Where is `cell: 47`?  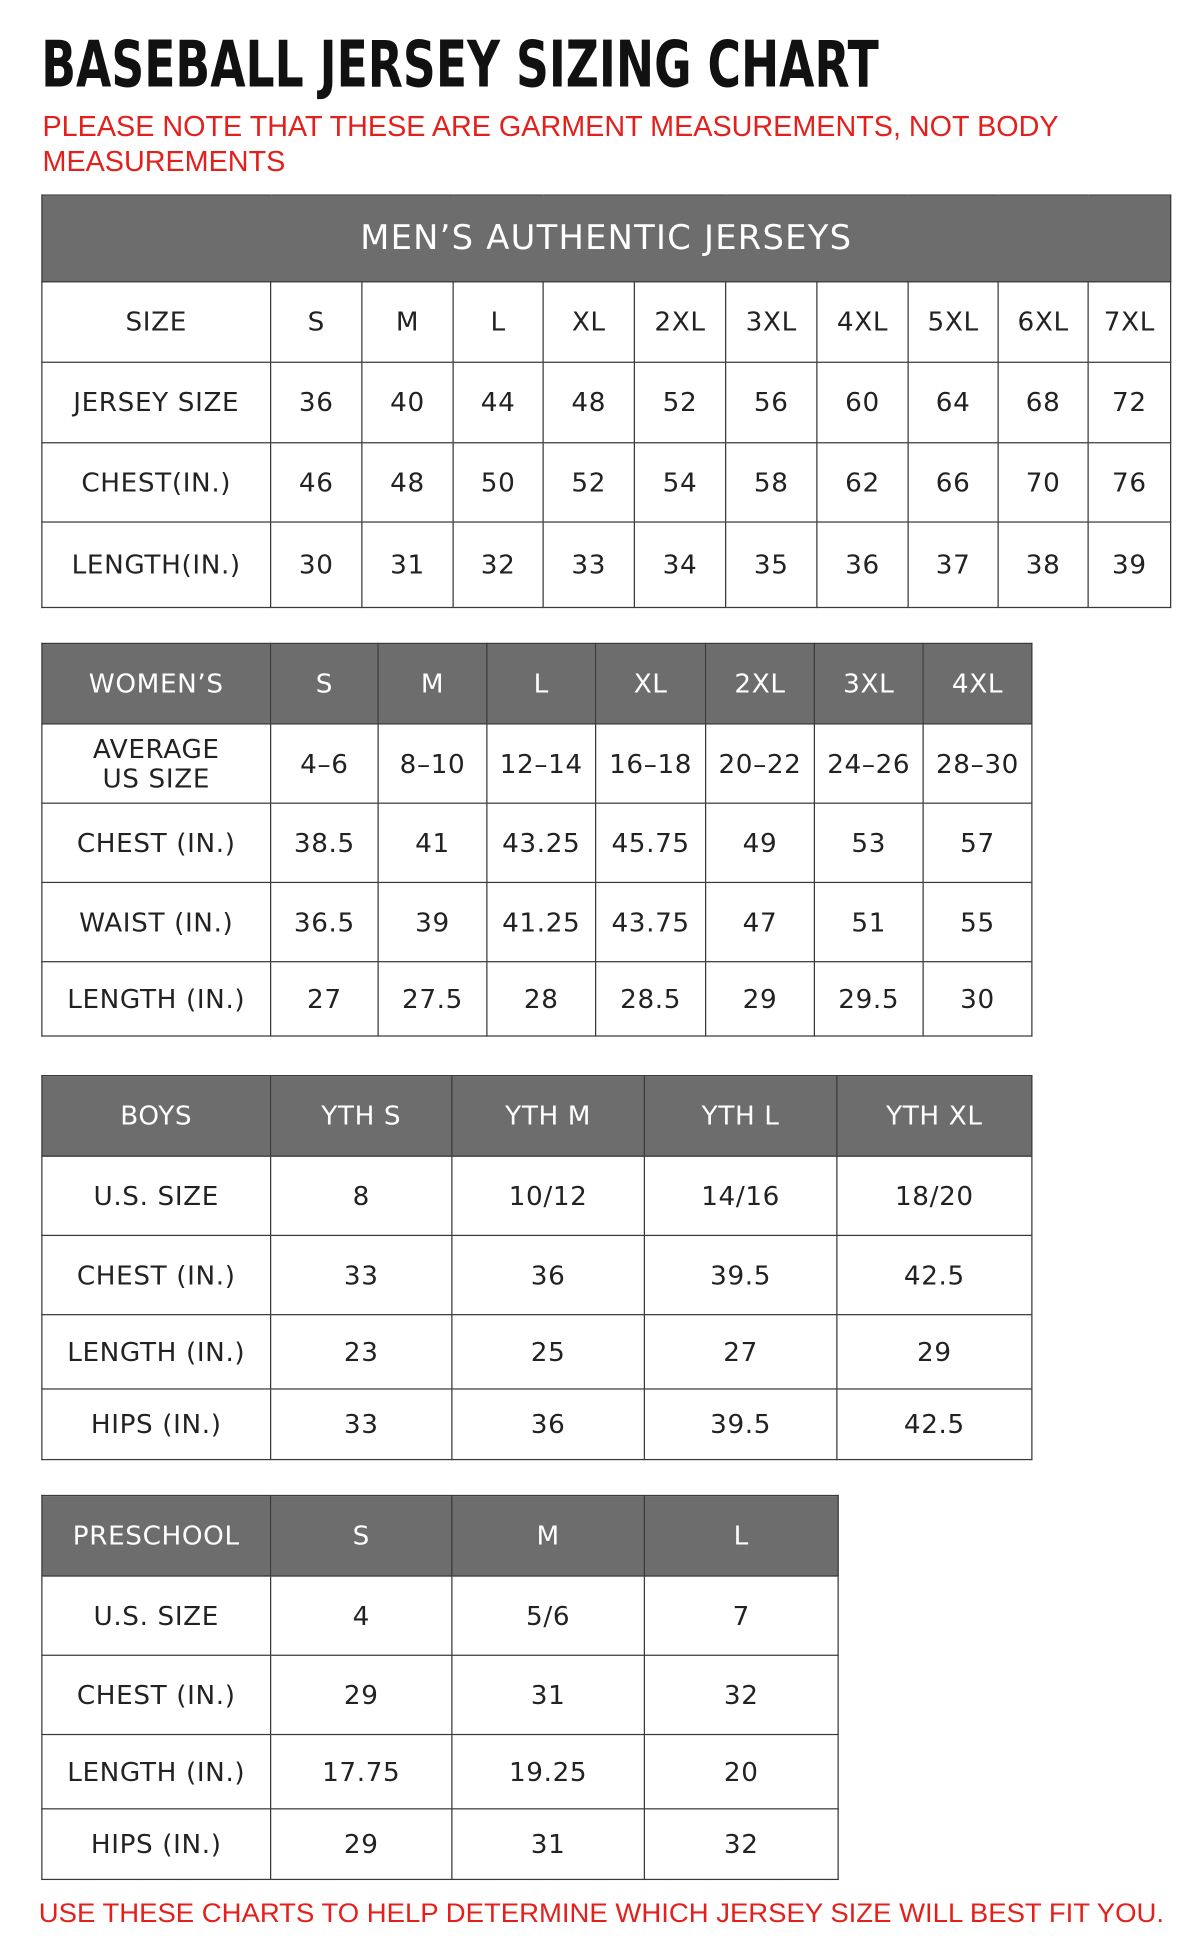 cell: 47 is located at coordinates (760, 922).